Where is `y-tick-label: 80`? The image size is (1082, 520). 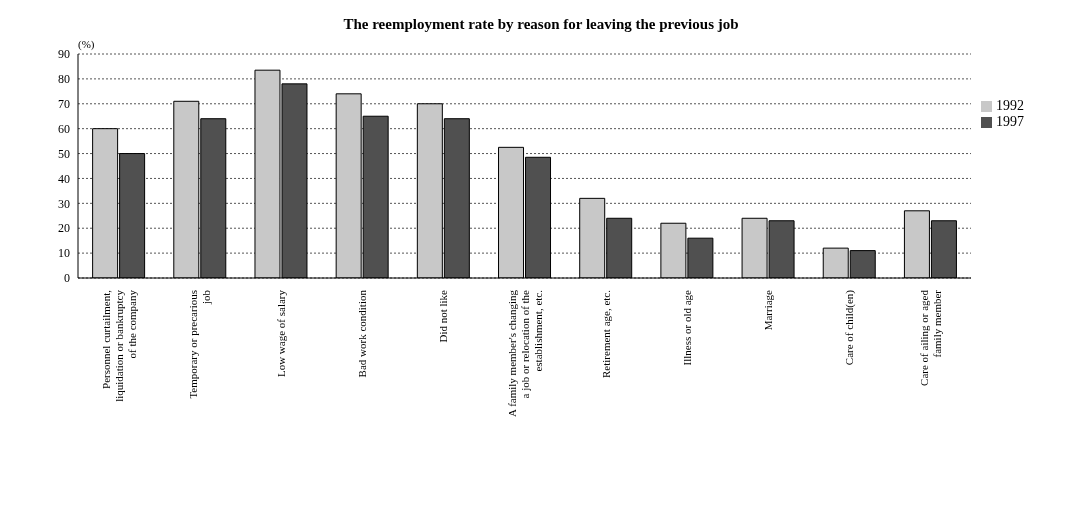
y-tick-label: 80 is located at coordinates (64, 79).